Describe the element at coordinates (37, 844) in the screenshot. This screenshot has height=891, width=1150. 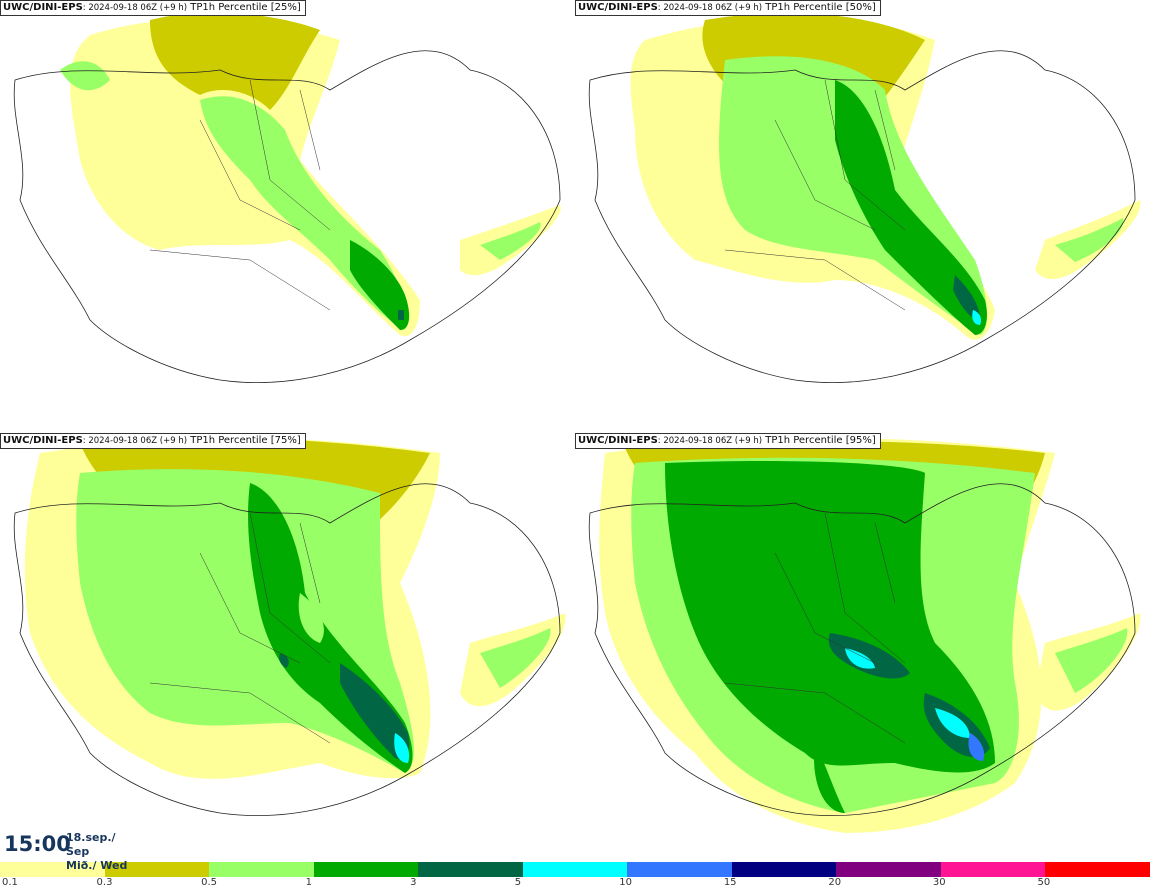
I see `valid-time: 15:00` at that location.